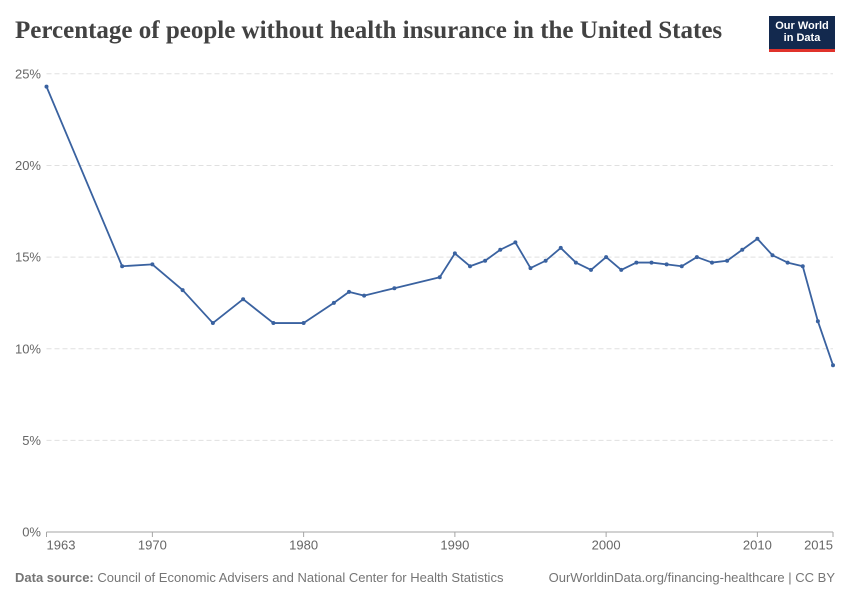  Describe the element at coordinates (651, 262) in the screenshot. I see `data-point-2003` at that location.